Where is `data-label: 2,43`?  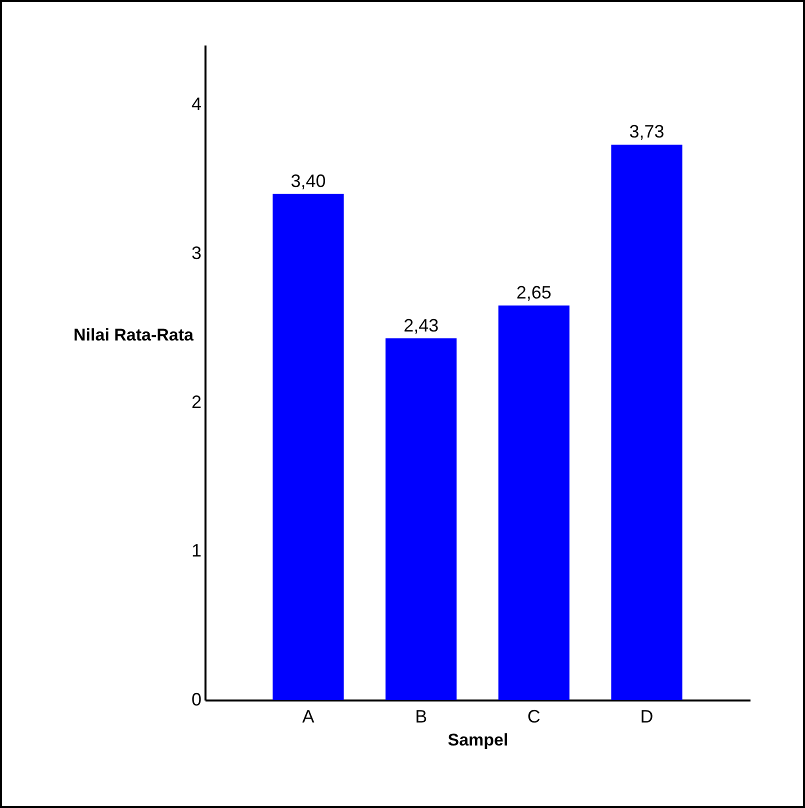
data-label: 2,43 is located at coordinates (421, 325).